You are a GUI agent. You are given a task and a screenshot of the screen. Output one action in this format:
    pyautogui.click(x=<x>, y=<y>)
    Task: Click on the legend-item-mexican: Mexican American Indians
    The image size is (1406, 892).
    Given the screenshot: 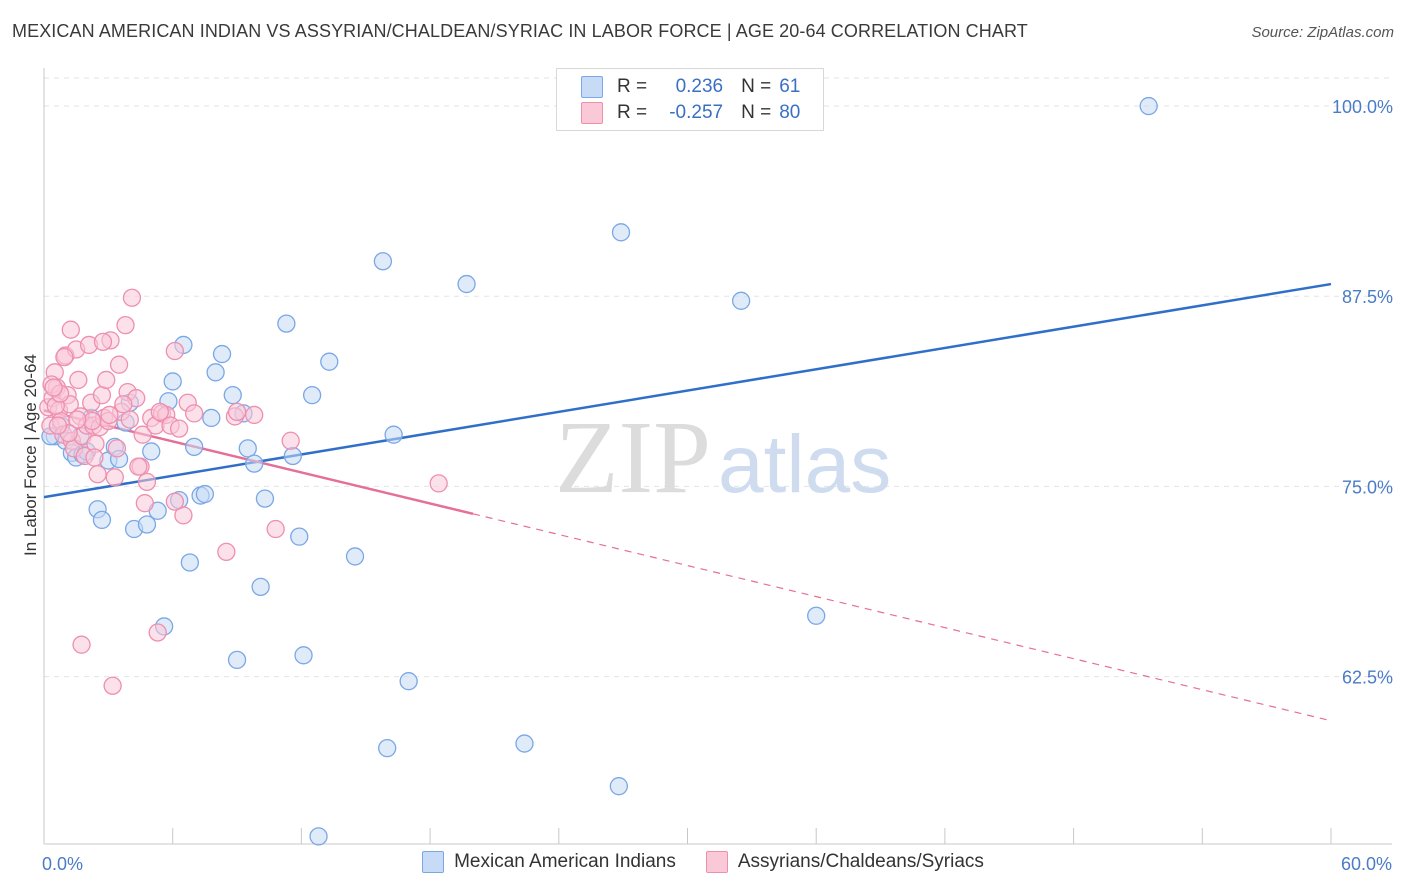 What is the action you would take?
    pyautogui.click(x=549, y=862)
    